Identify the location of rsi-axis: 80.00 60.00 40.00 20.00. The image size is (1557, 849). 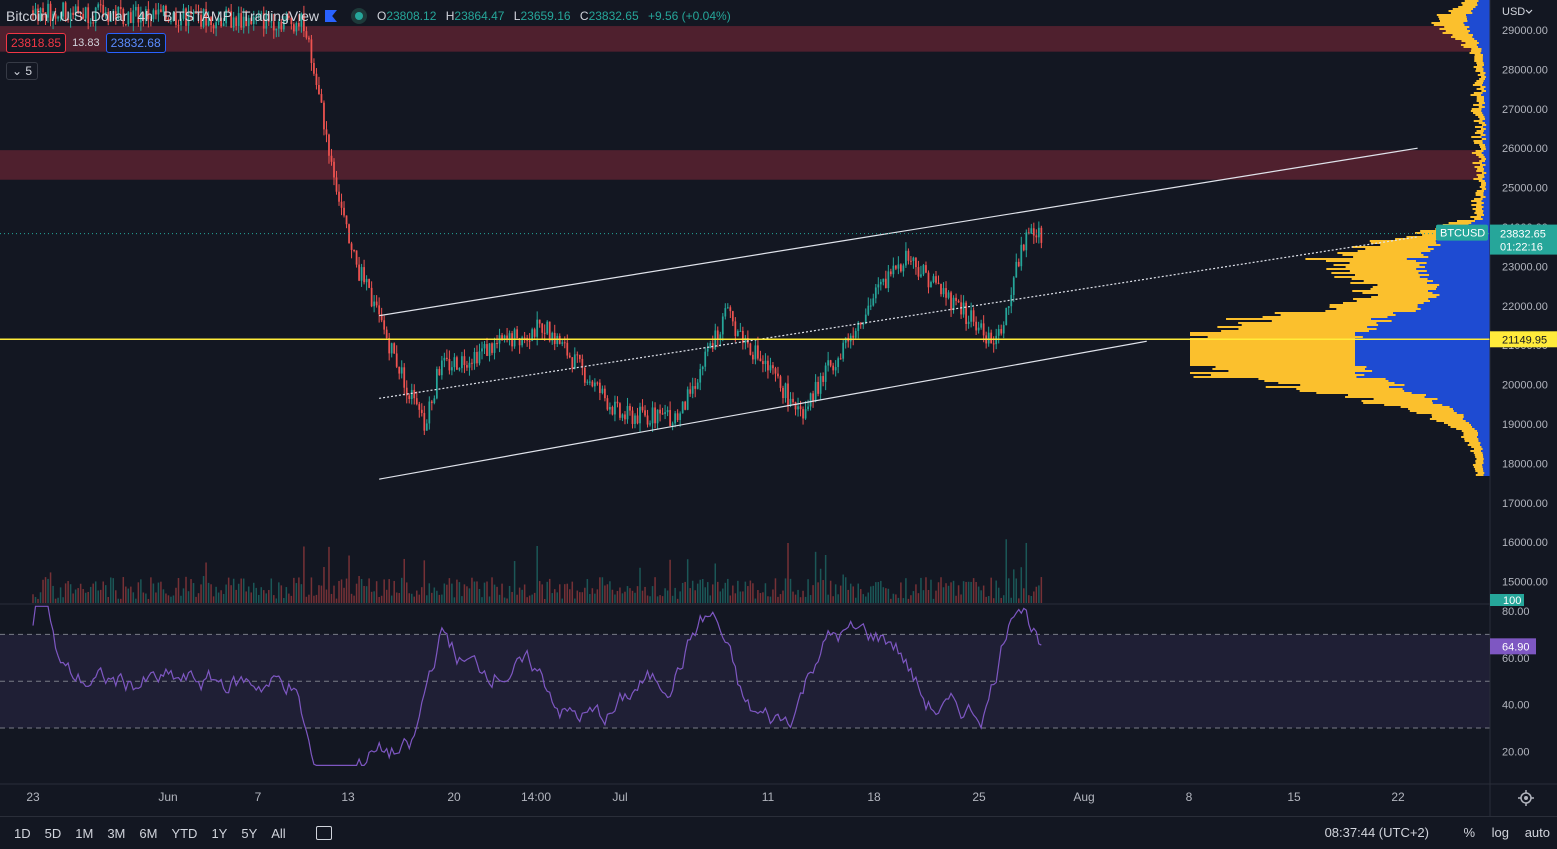
(1516, 682).